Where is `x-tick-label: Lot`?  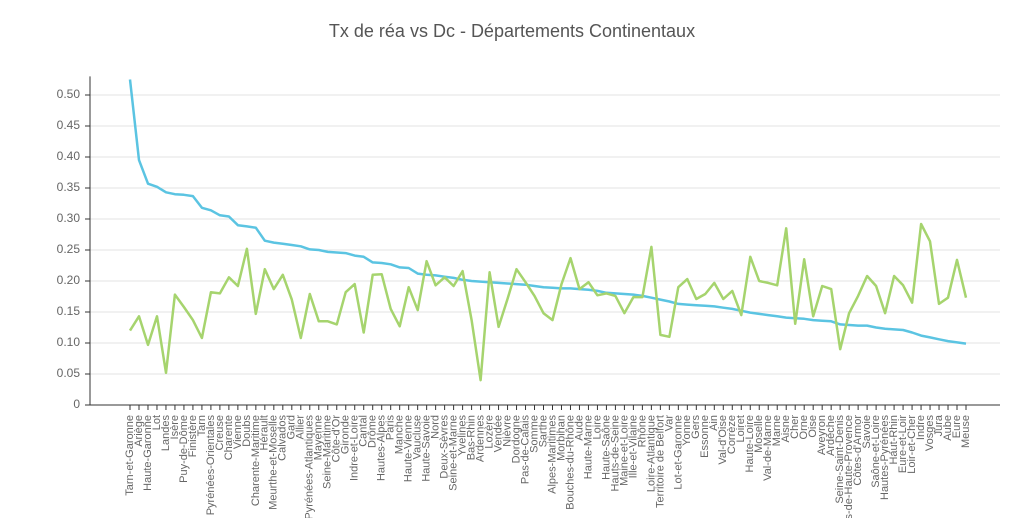
x-tick-label: Lot is located at coordinates (157, 422).